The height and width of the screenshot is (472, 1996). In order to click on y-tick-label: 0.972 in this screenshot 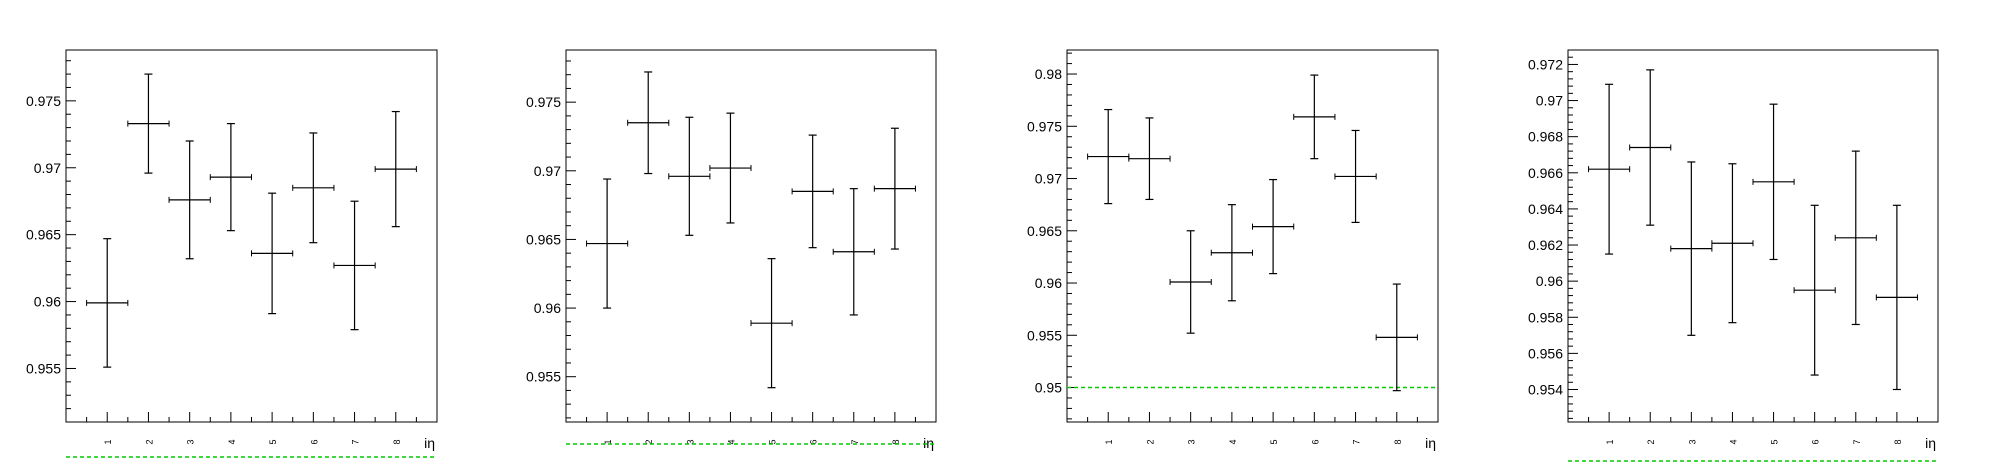, I will do `click(1545, 64)`.